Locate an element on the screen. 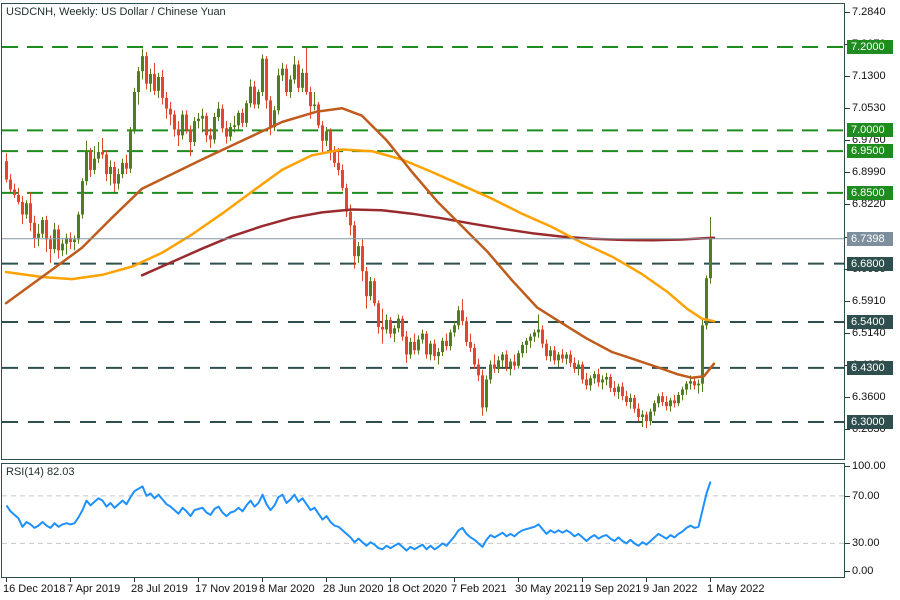 This screenshot has height=600, width=900. price-badge: 6.6800 is located at coordinates (870, 264).